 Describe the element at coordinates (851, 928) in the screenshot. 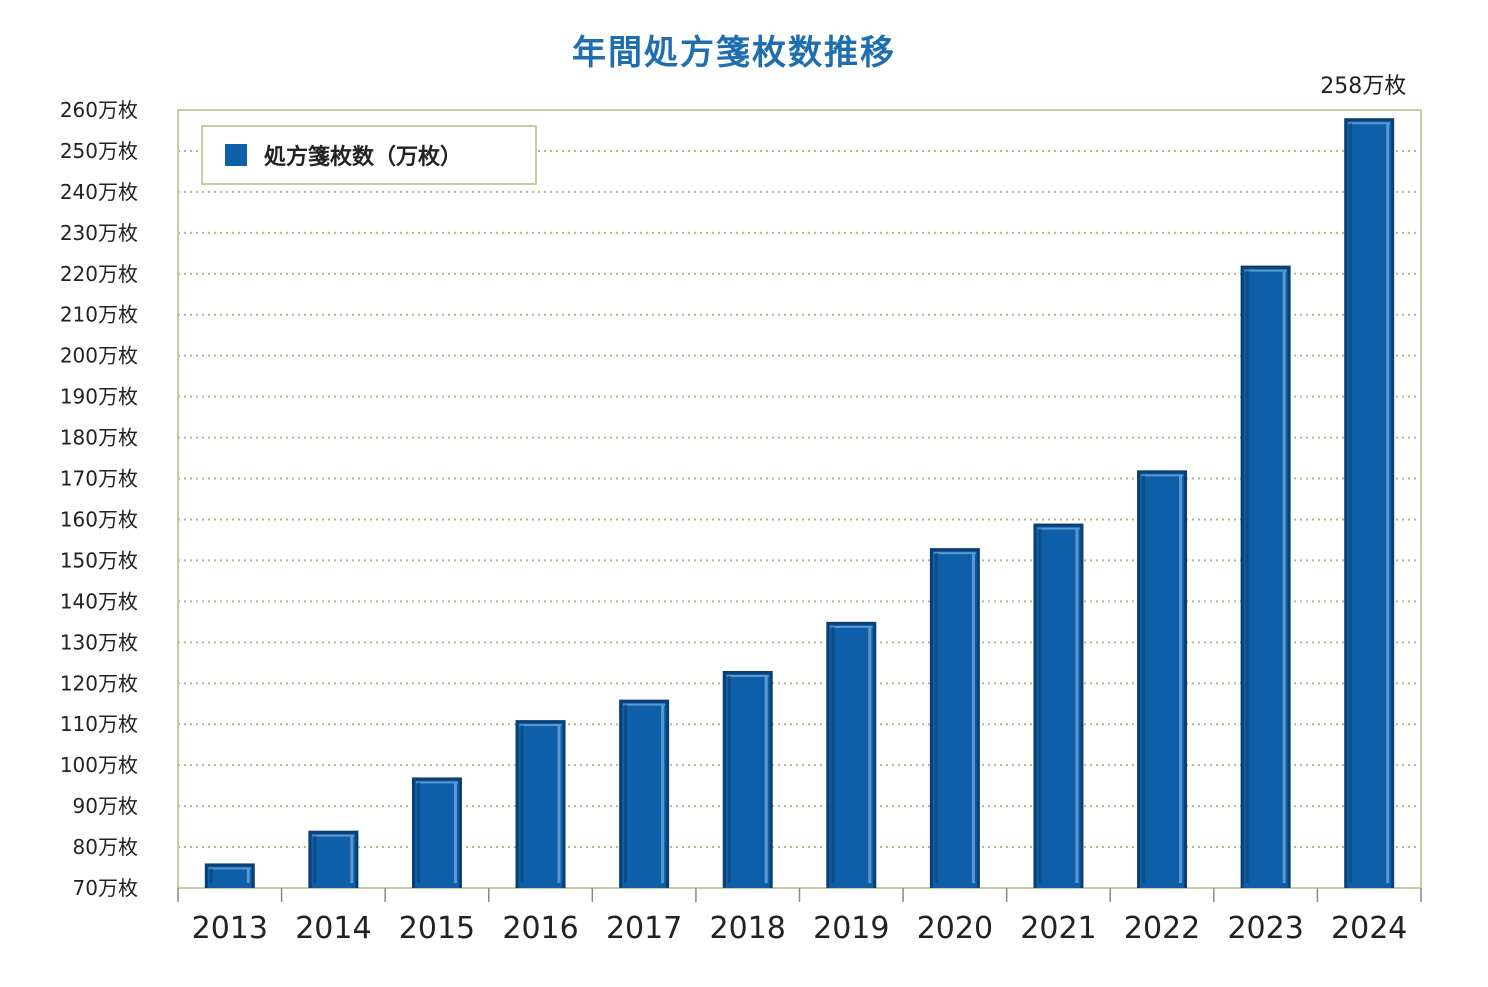

I see `x-tick-label: 2019` at that location.